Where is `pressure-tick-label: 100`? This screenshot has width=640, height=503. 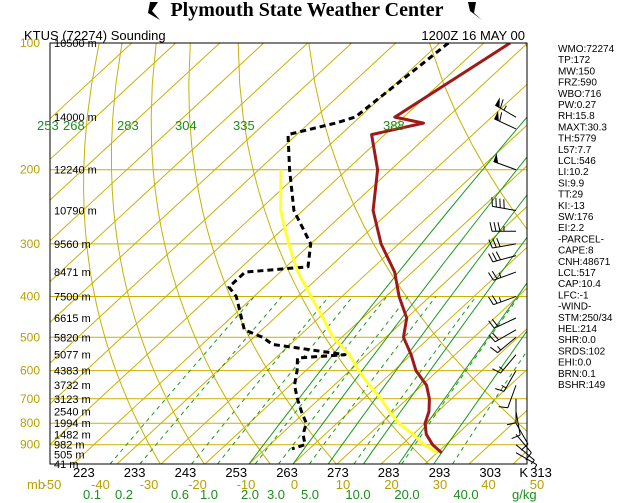
pressure-tick-label: 100 is located at coordinates (30, 43).